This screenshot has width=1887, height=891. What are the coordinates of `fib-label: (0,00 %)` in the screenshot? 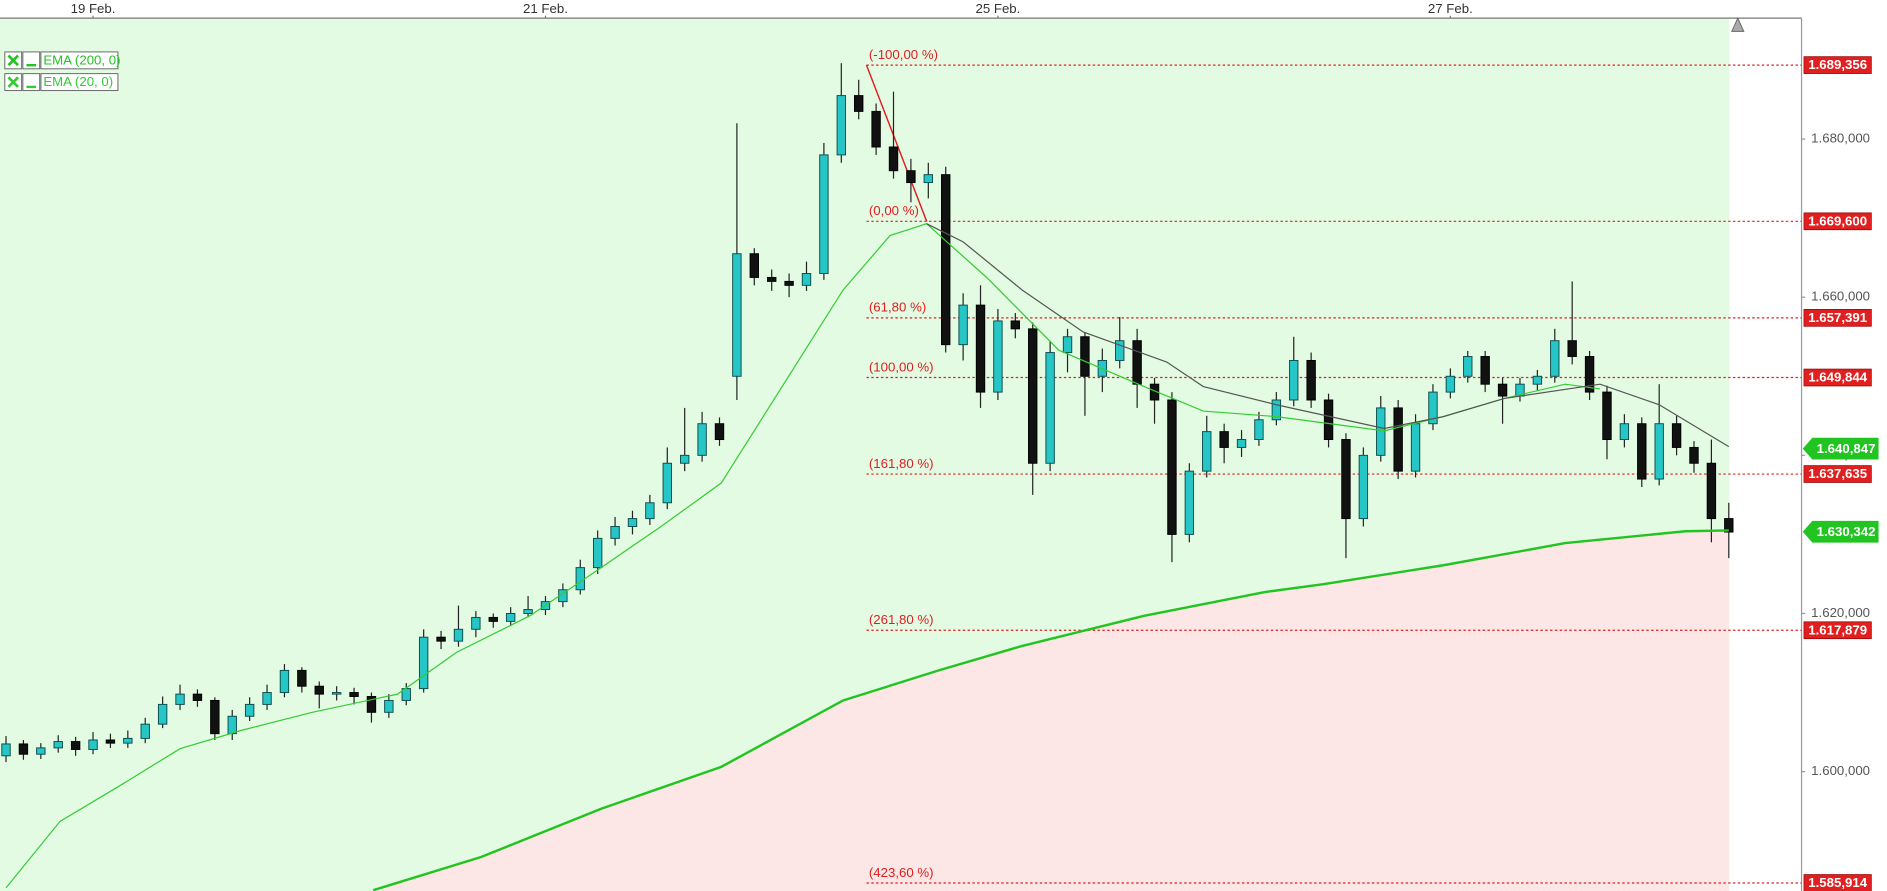 It's located at (894, 210).